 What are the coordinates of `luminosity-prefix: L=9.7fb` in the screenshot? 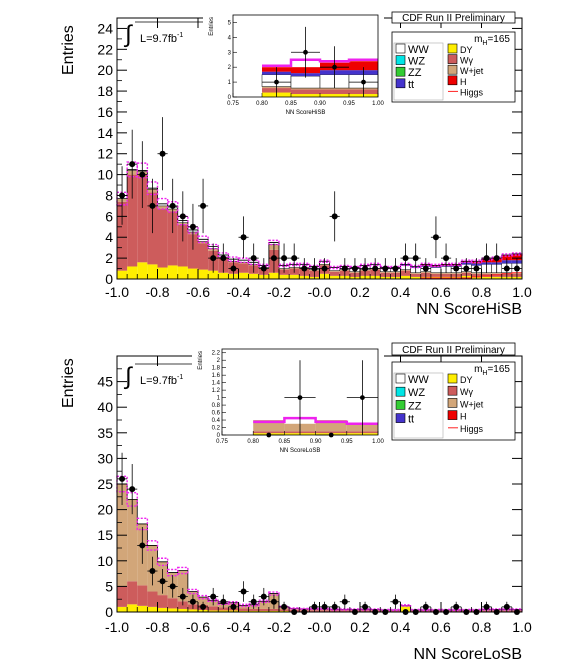 It's located at (158, 39).